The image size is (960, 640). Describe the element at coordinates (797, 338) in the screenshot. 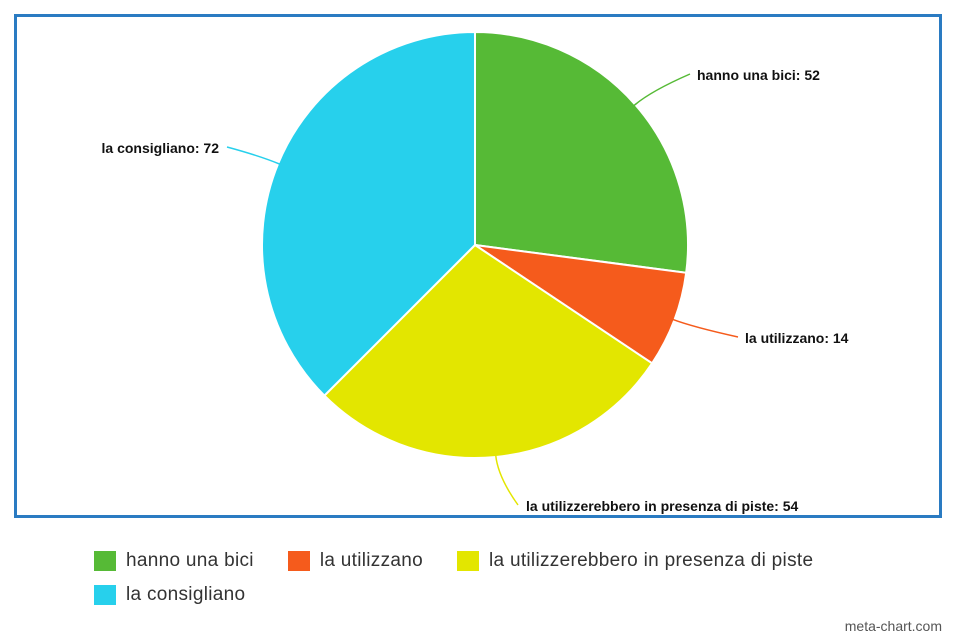

I see `data-label-2: la utilizzano: 14` at that location.